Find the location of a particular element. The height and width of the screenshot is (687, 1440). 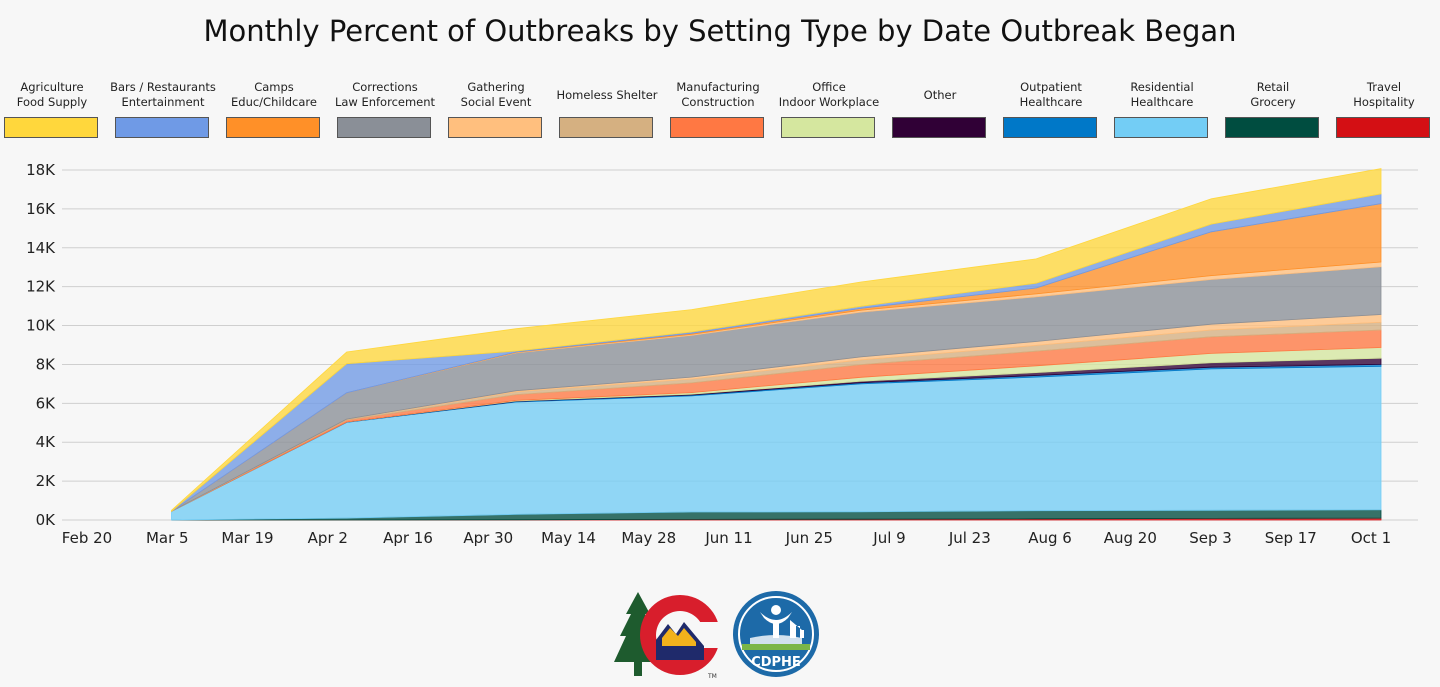

y-tick-label: 16K is located at coordinates (41, 209).